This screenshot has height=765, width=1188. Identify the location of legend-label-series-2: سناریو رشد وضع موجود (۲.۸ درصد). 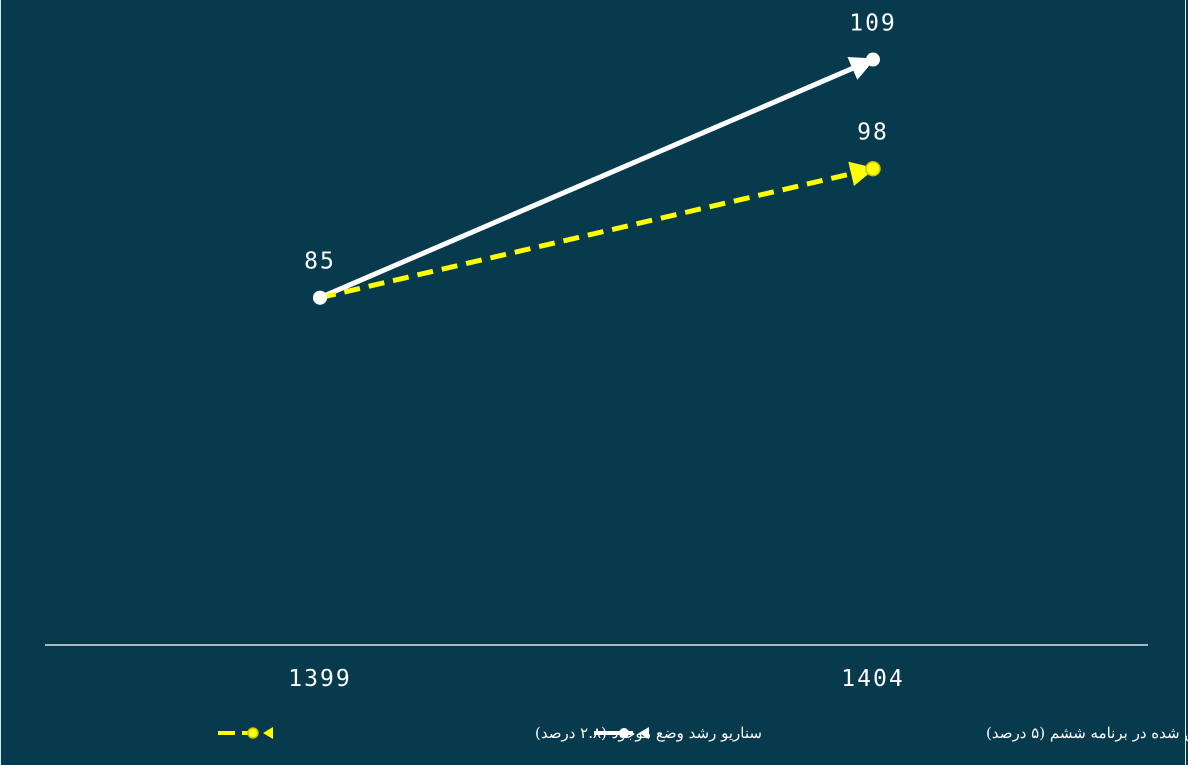
(648, 733).